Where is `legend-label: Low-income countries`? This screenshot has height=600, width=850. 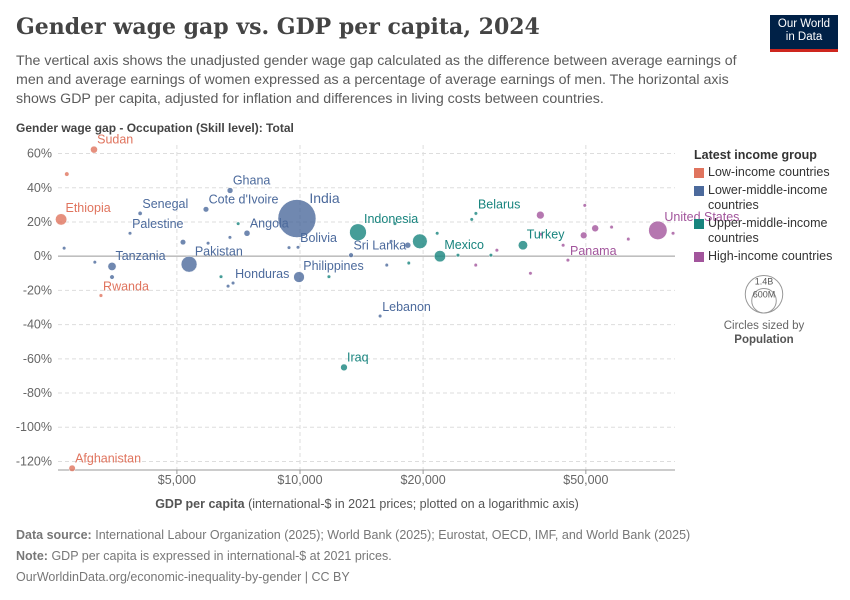
legend-label: Low-income countries is located at coordinates (769, 172).